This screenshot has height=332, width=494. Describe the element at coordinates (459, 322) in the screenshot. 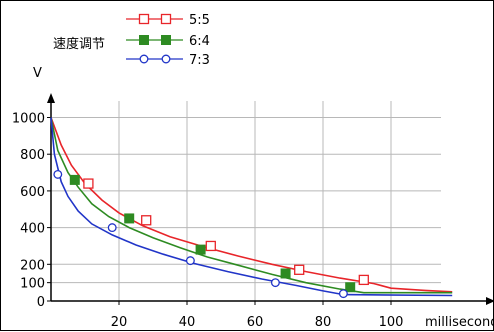

I see `x-axis-label: millisecond` at that location.